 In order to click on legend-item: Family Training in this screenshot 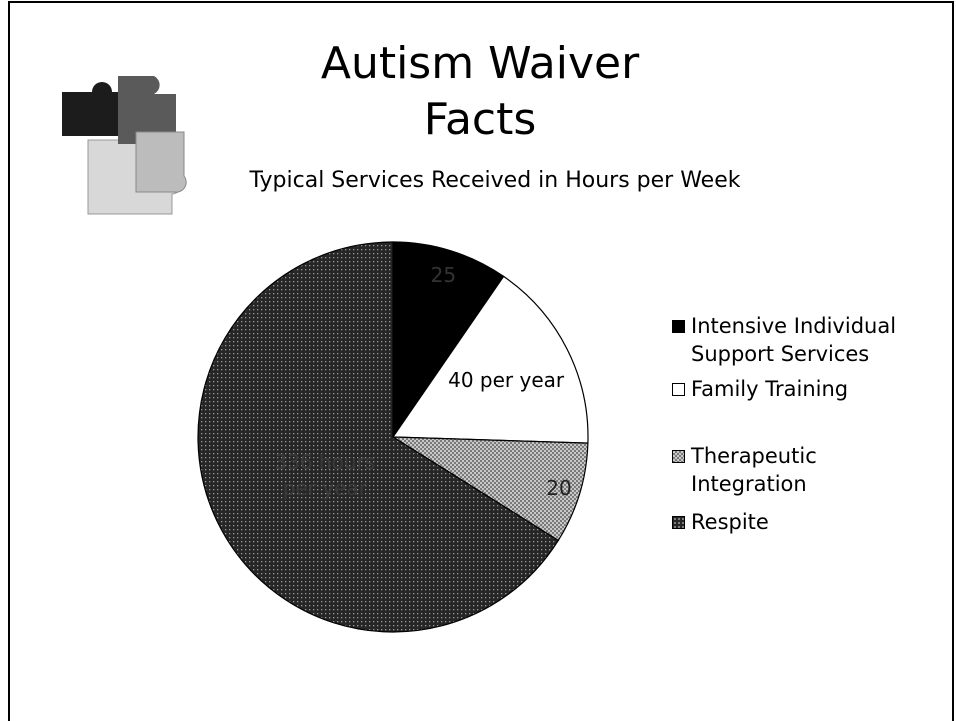, I will do `click(787, 389)`.